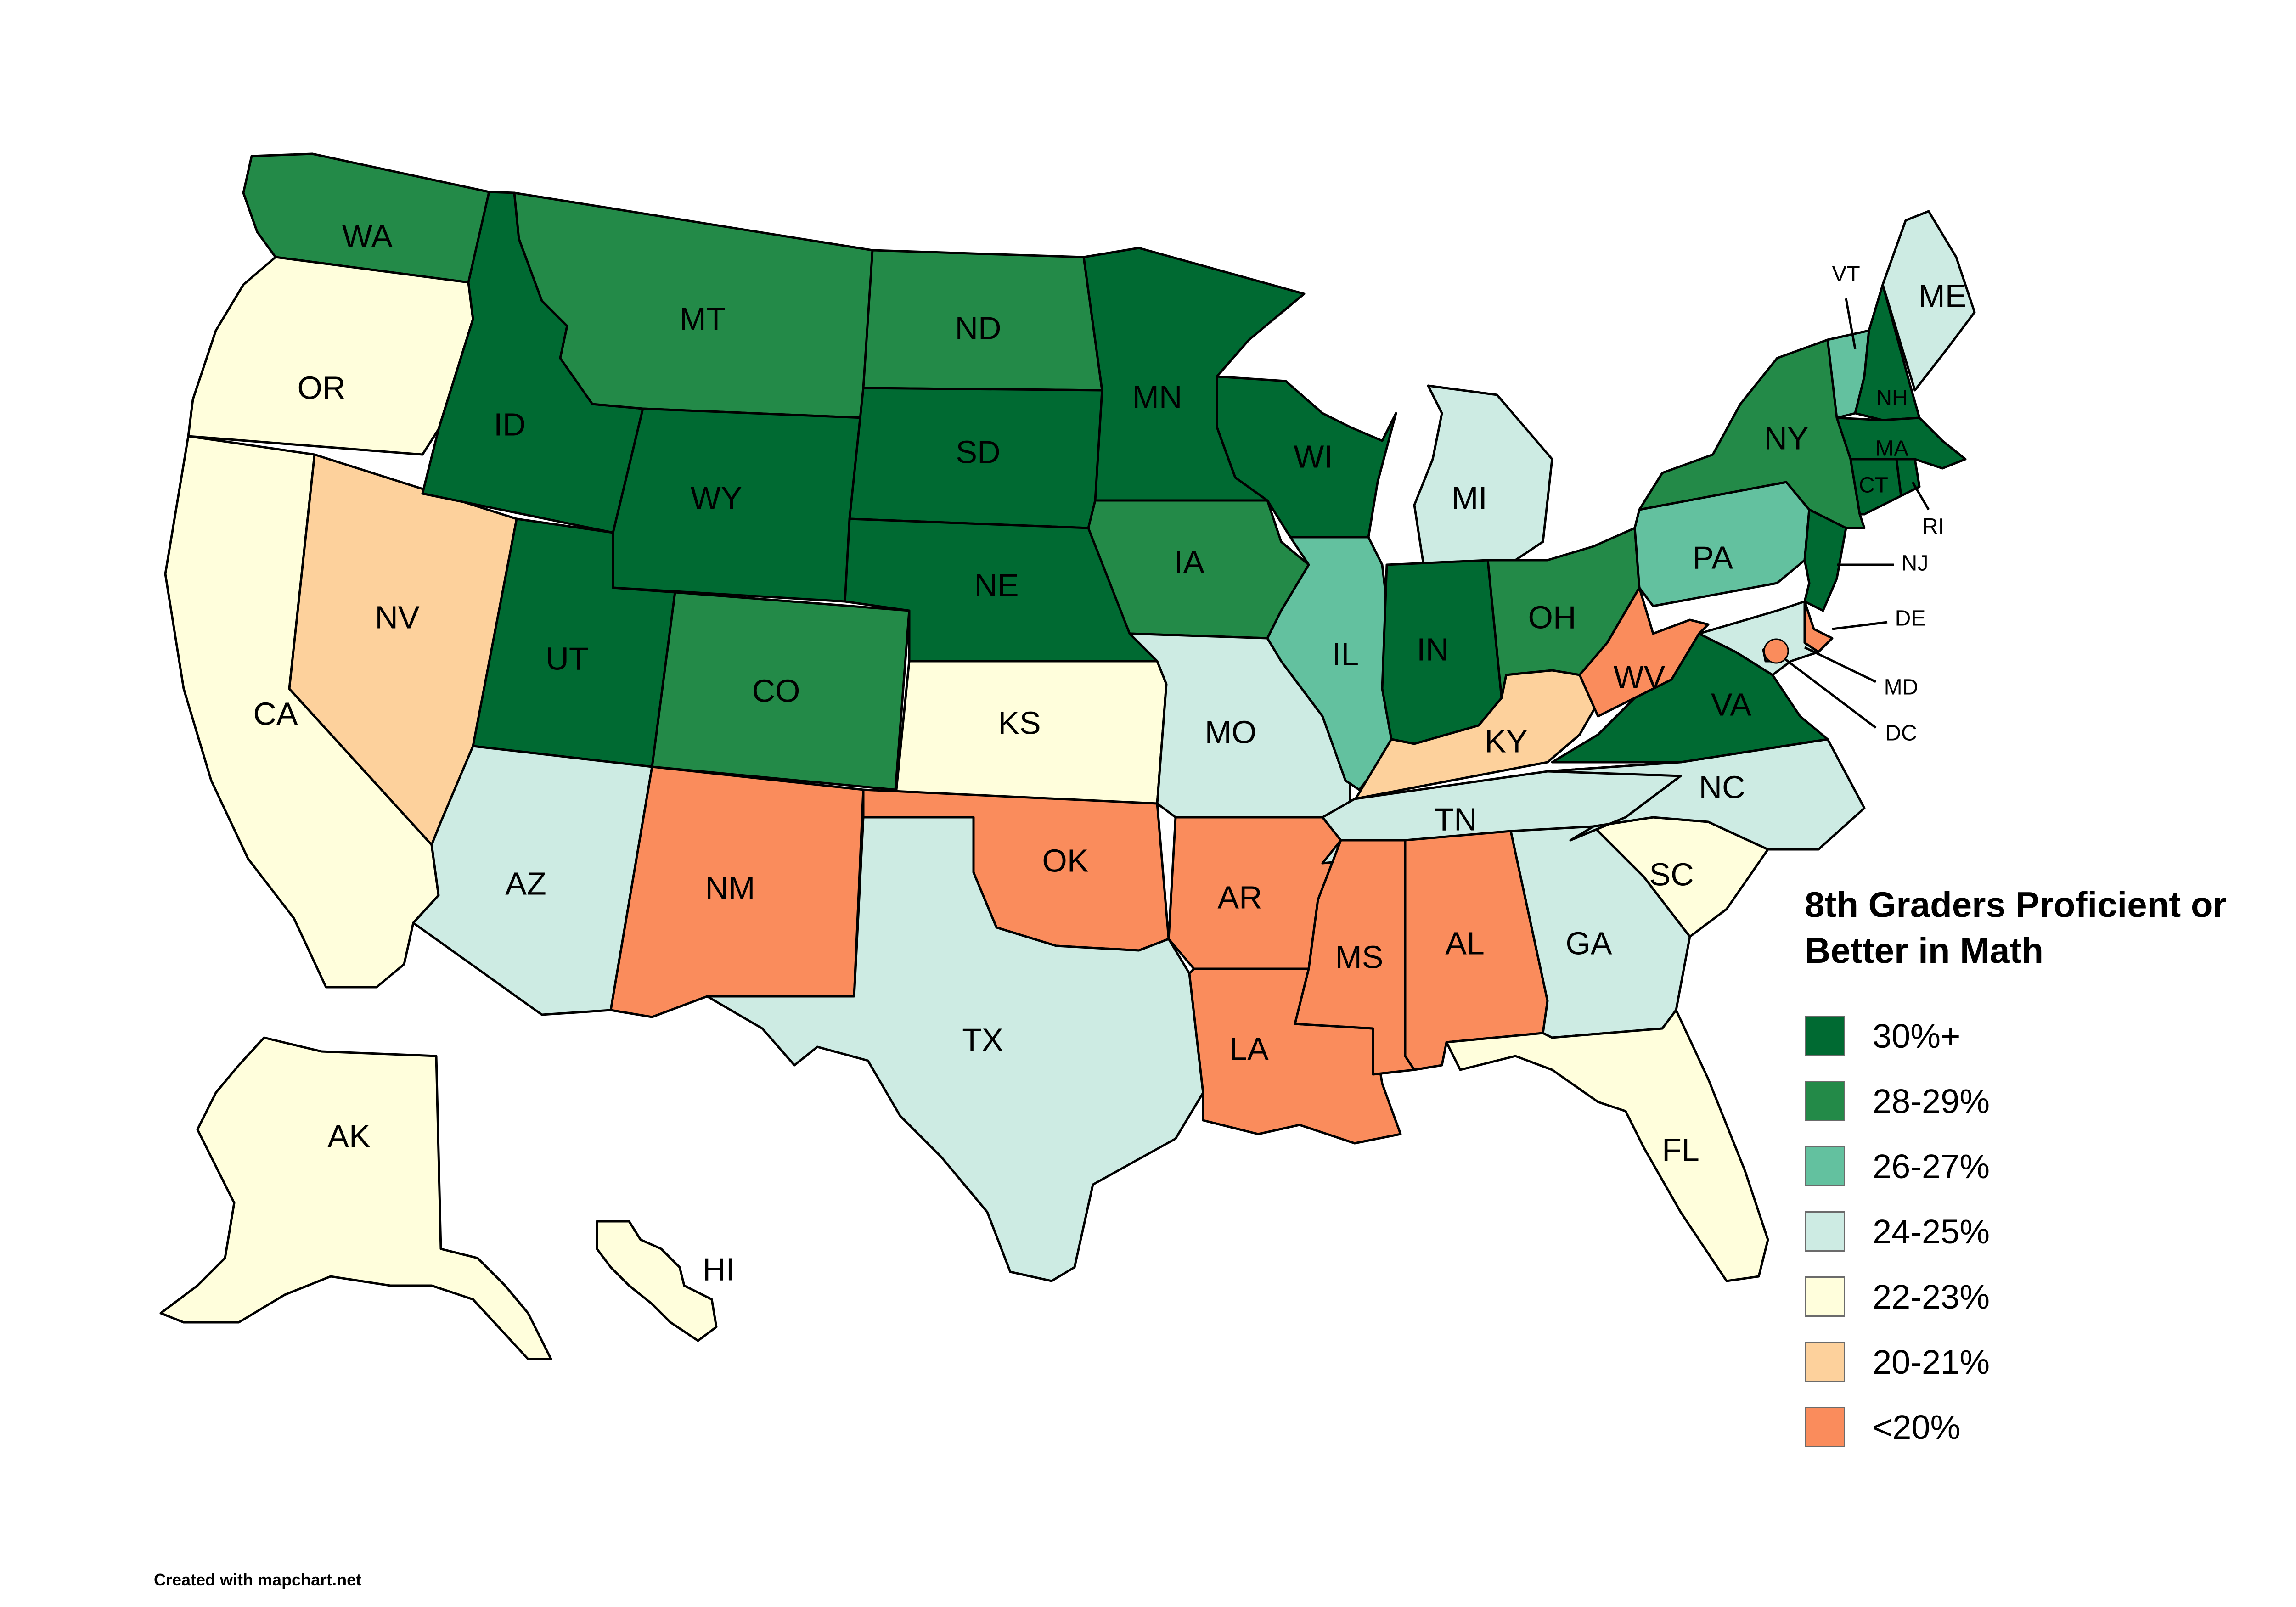  Describe the element at coordinates (719, 1269) in the screenshot. I see `state-label-hi: HI` at that location.